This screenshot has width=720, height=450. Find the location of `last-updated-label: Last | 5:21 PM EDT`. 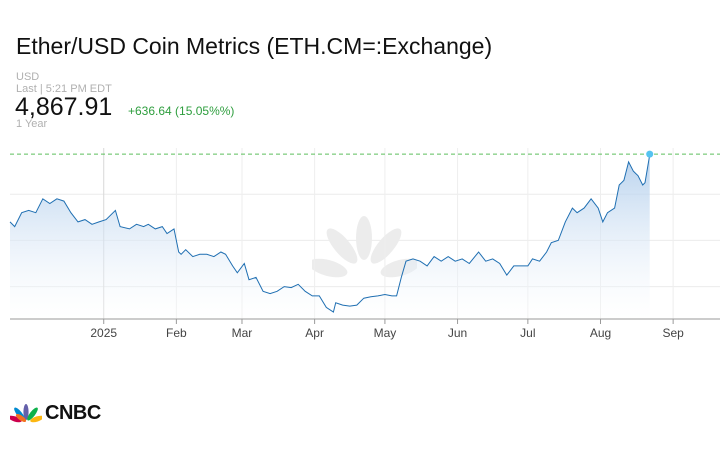

last-updated-label: Last | 5:21 PM EDT is located at coordinates (64, 89).